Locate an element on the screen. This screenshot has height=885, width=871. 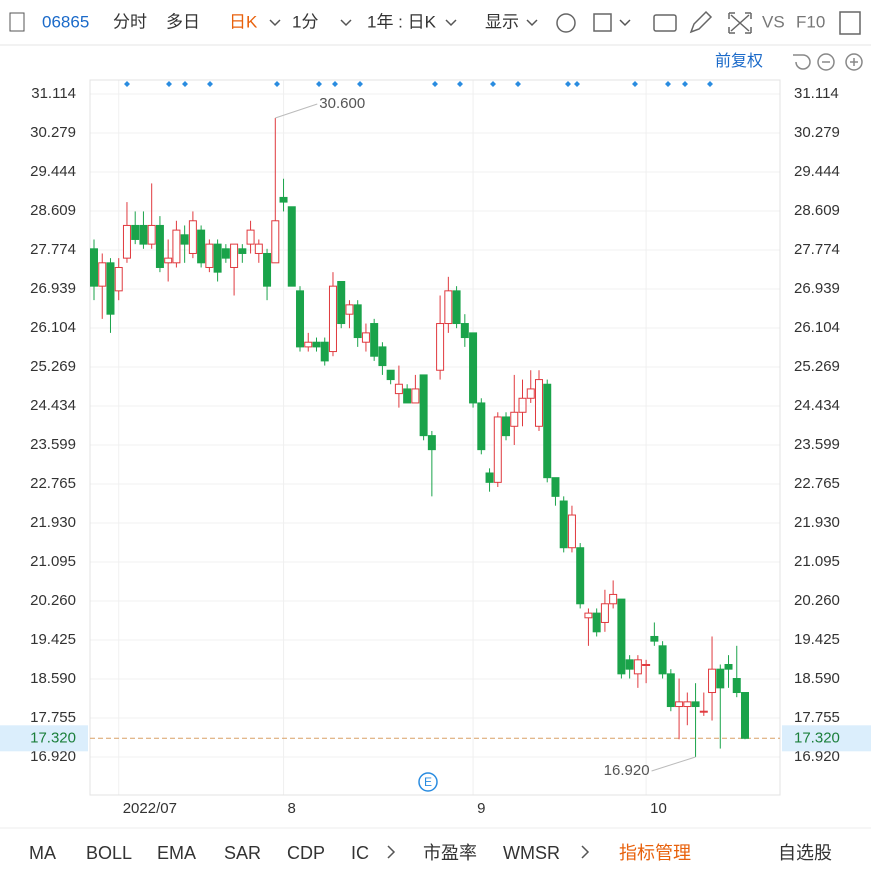
indicator-tab: MA is located at coordinates (42, 853).